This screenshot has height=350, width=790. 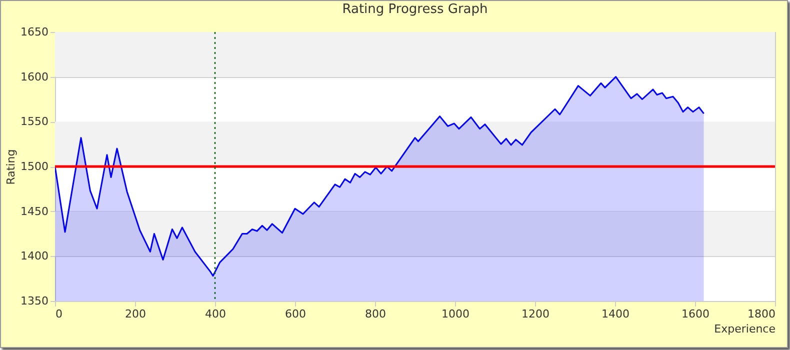 What do you see at coordinates (34, 121) in the screenshot?
I see `y-tick-label: 1550` at bounding box center [34, 121].